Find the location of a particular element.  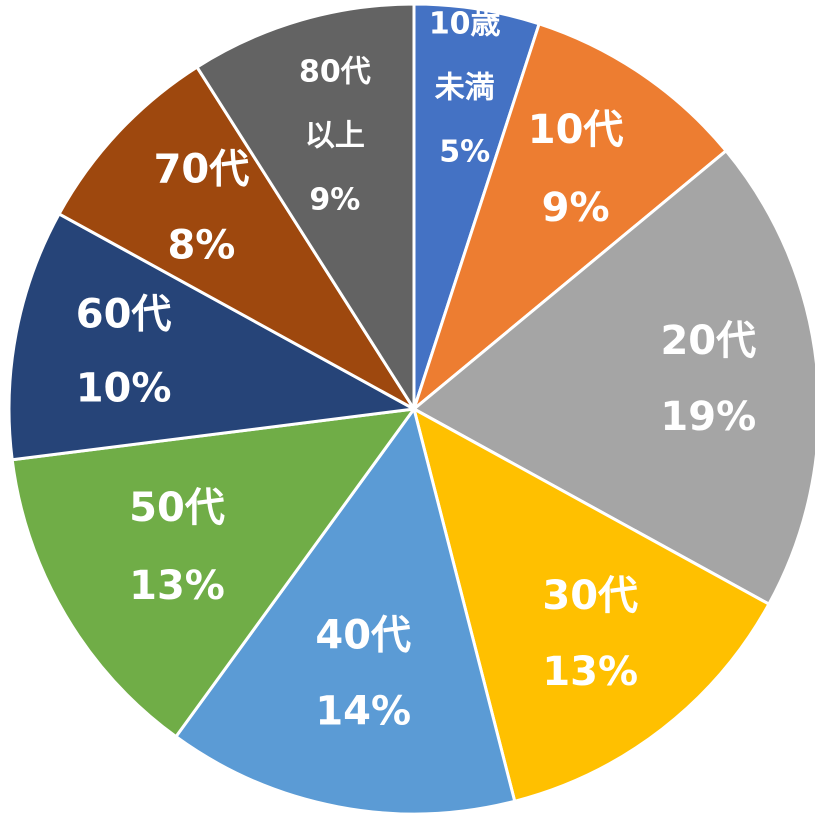

slice-category-7-line-0: 70代 is located at coordinates (202, 169).